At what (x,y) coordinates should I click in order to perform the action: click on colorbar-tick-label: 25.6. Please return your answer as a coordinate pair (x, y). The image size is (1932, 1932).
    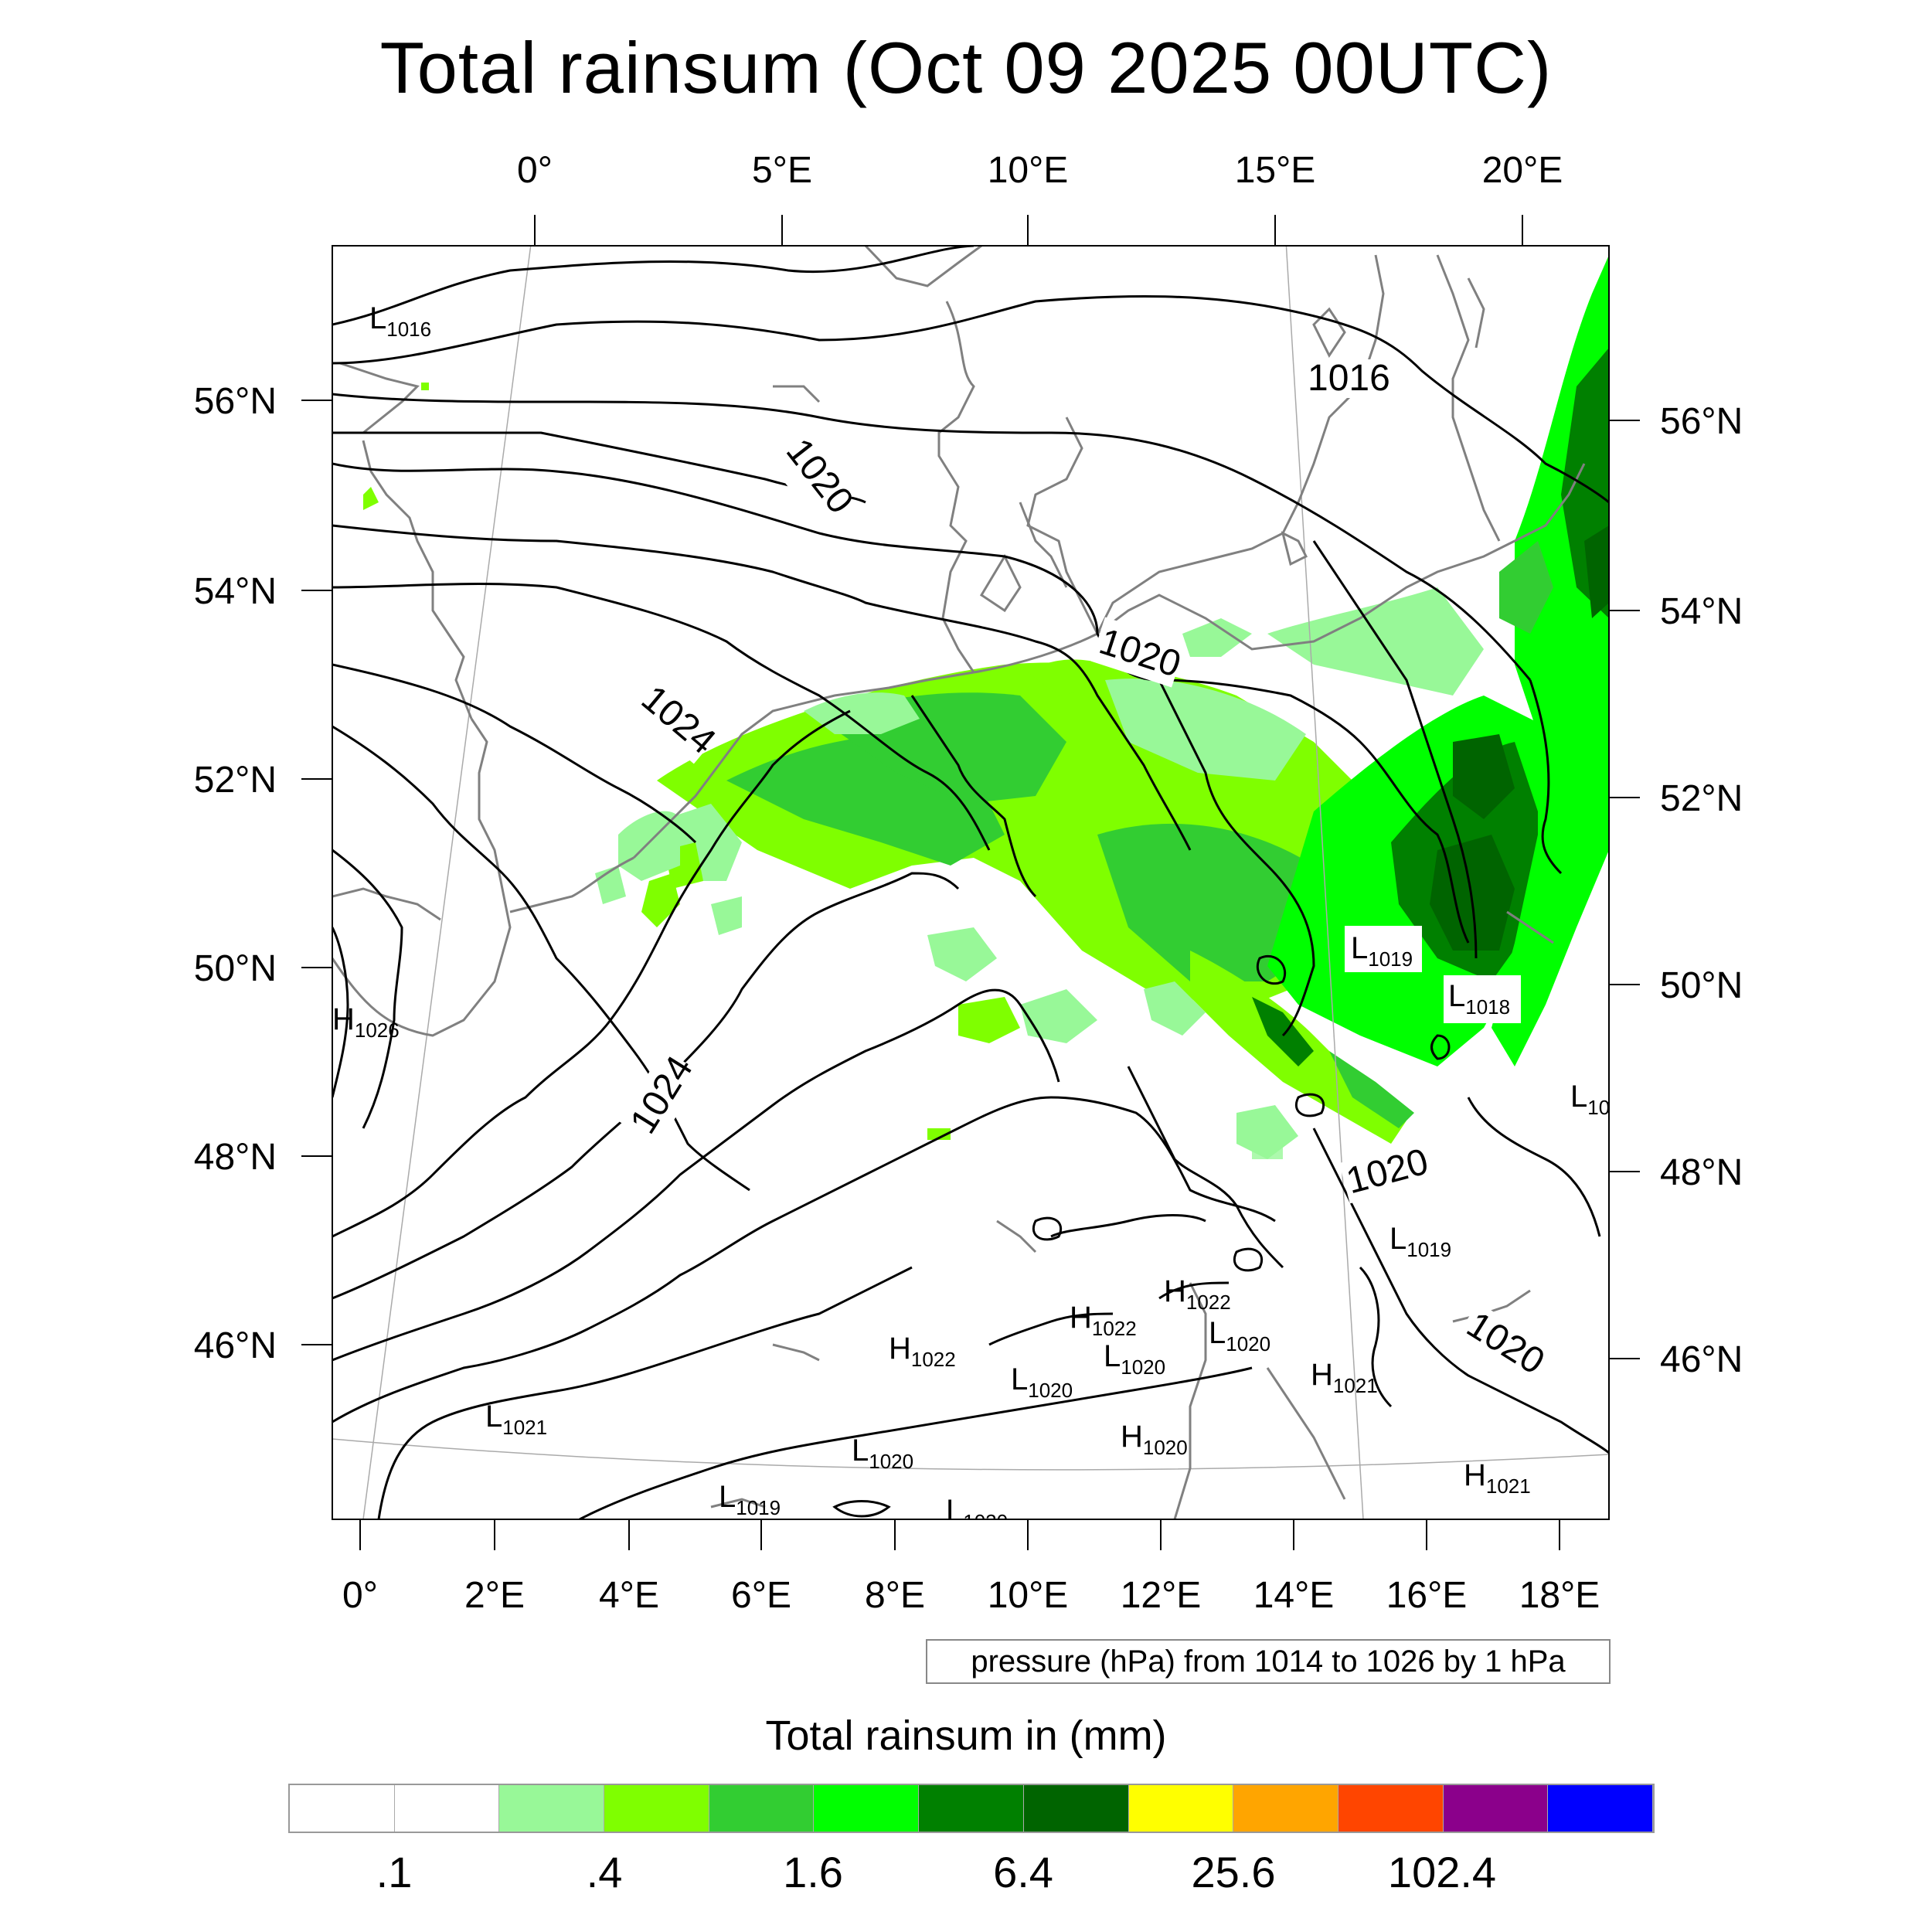
    Looking at the image, I should click on (1234, 1872).